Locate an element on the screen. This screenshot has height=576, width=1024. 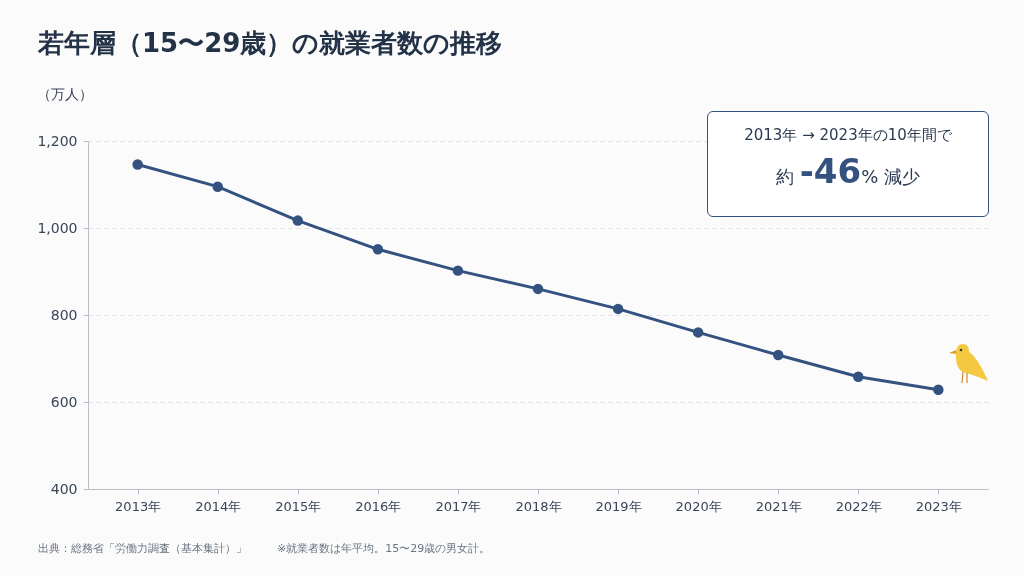
x-tick-label: 2014年 is located at coordinates (218, 506).